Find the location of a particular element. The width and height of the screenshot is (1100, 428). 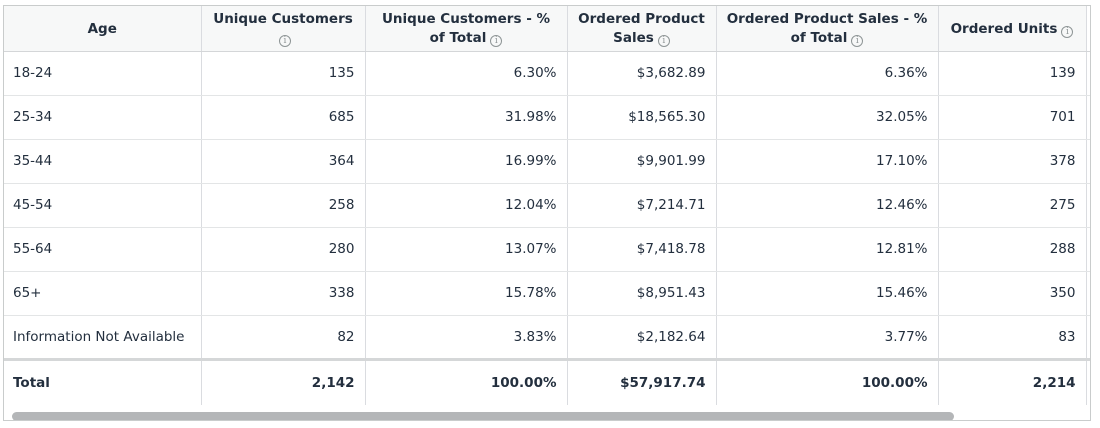

cell-unique-customers: 258 is located at coordinates (283, 205).